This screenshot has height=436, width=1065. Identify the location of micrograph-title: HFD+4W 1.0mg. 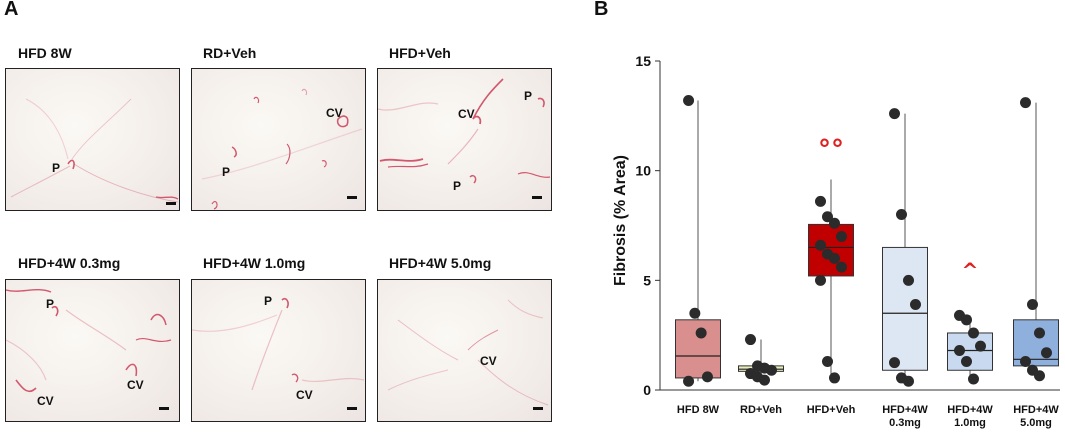
(254, 263).